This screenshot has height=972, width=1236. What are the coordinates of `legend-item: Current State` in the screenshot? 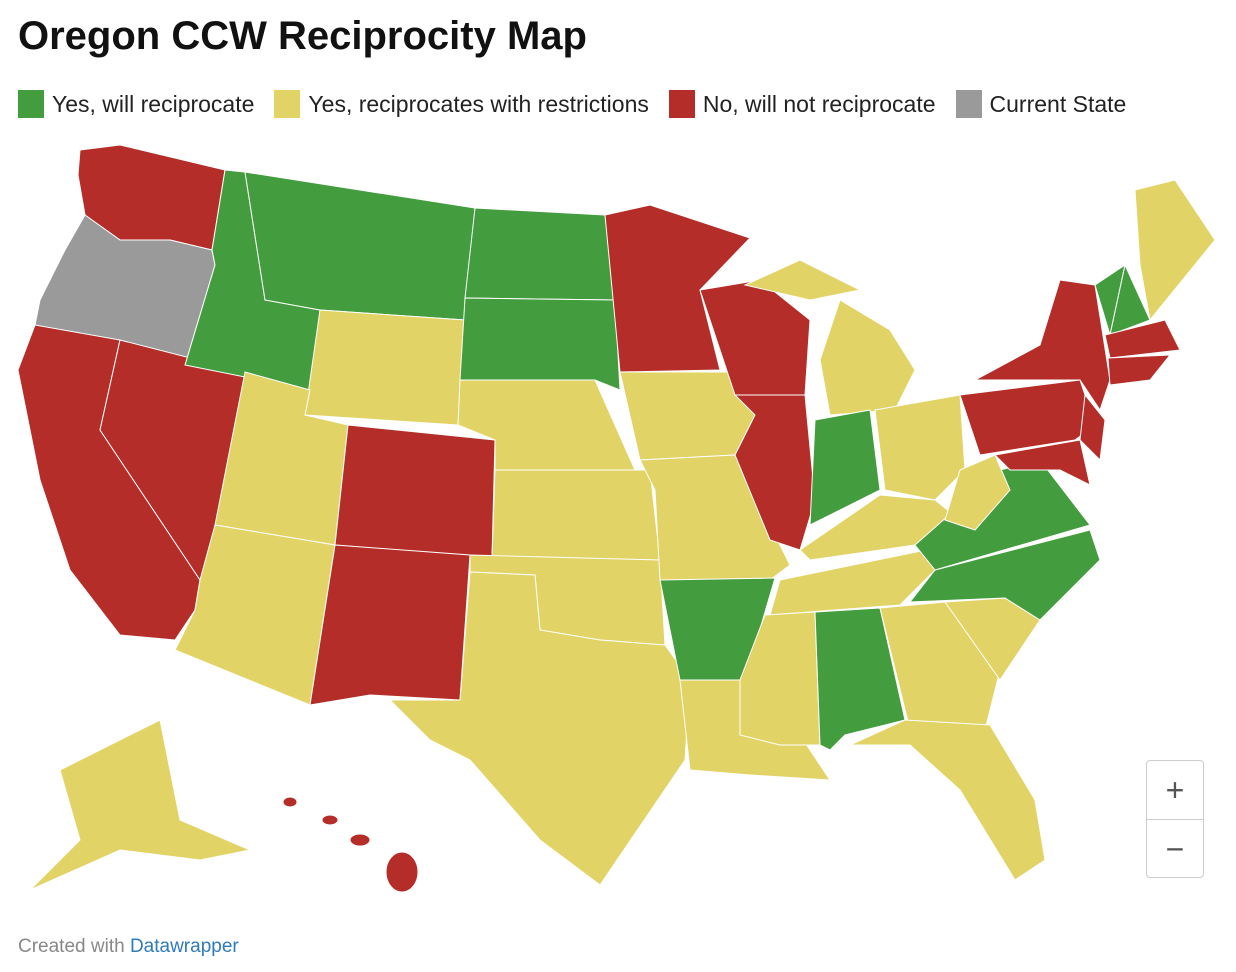 It's located at (1041, 104).